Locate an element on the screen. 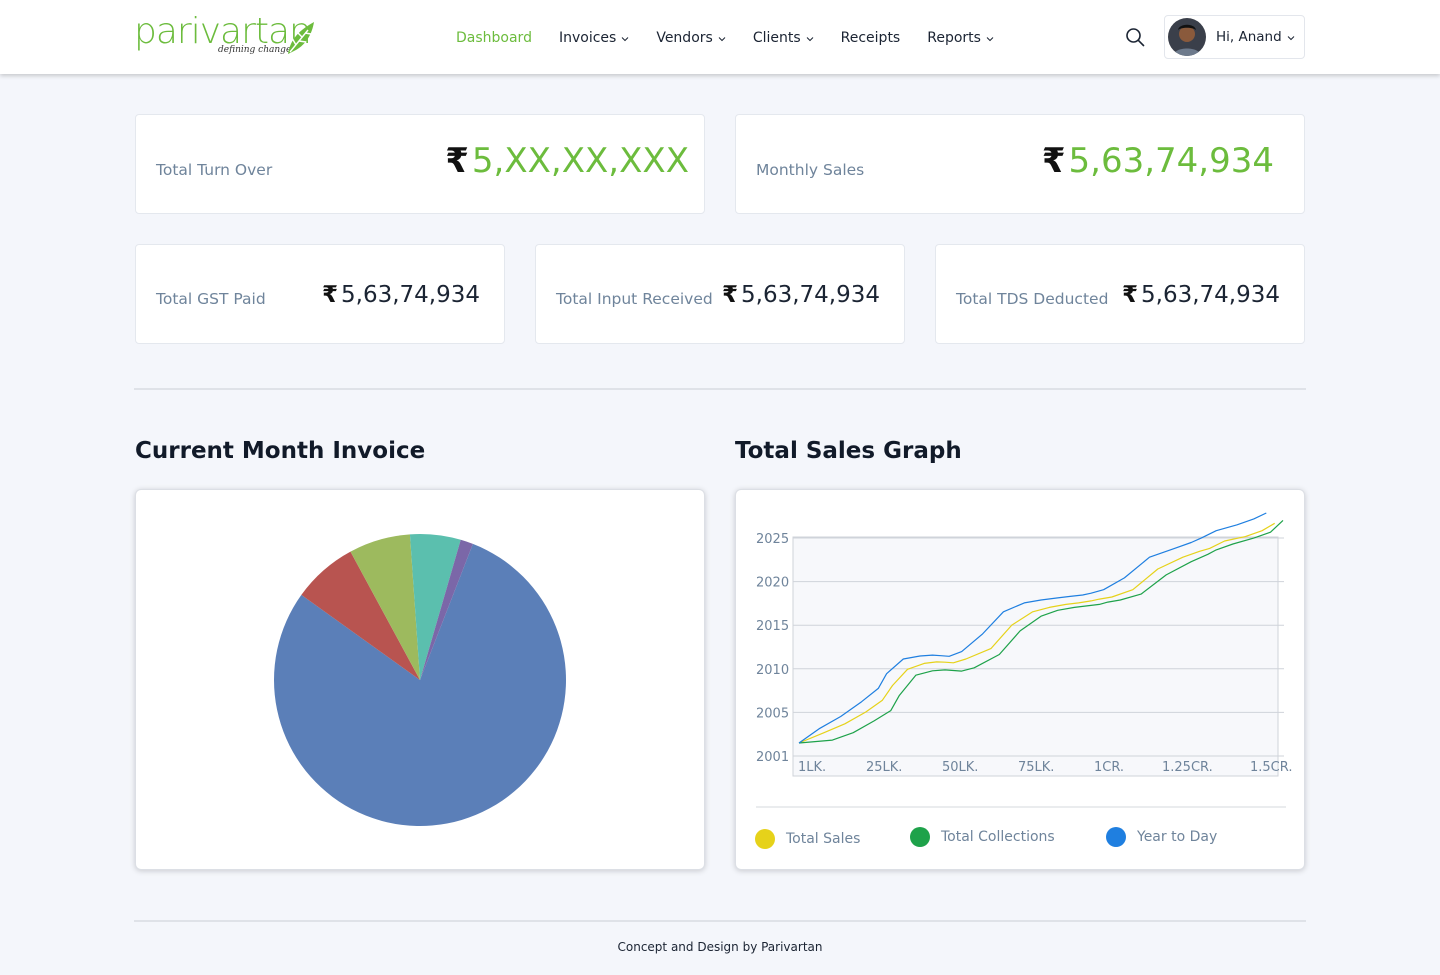  brand-logo: parivartan defining change is located at coordinates (227, 36).